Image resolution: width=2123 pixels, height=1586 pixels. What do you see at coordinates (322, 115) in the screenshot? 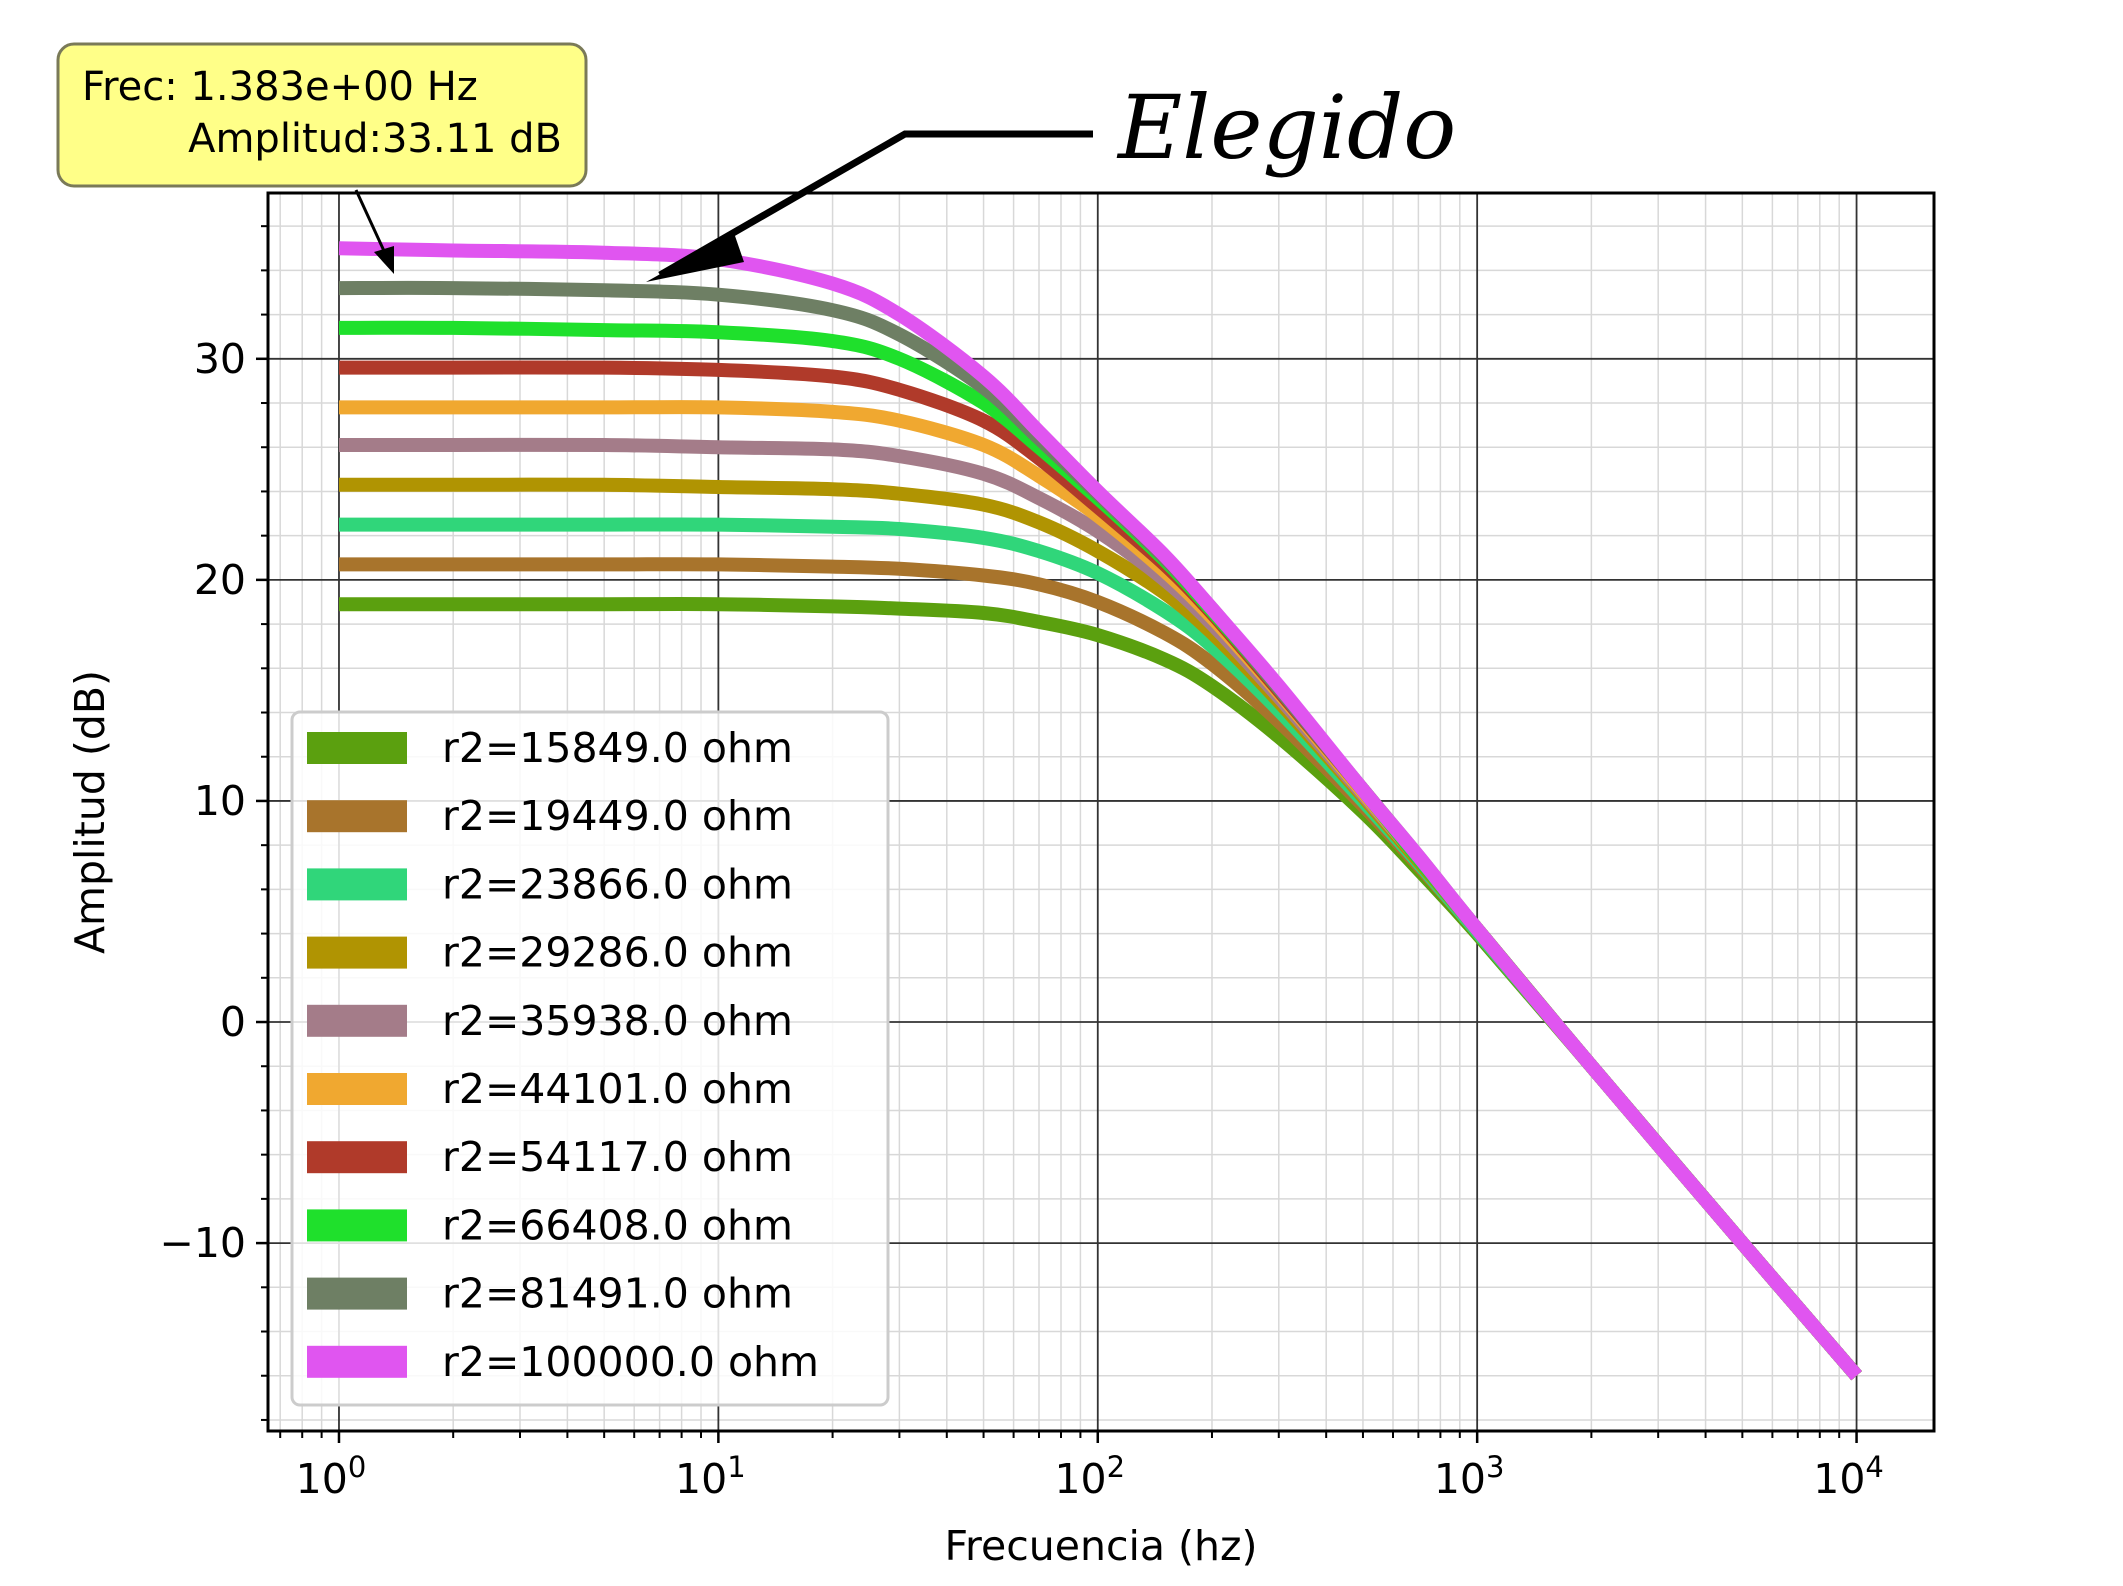
I see `tooltip-box` at bounding box center [322, 115].